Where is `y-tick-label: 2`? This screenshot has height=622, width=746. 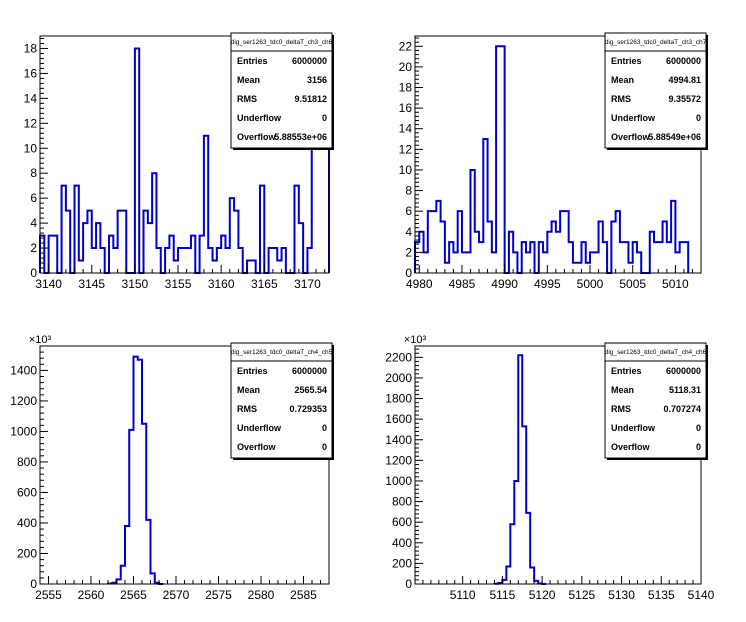
y-tick-label: 2 is located at coordinates (408, 252).